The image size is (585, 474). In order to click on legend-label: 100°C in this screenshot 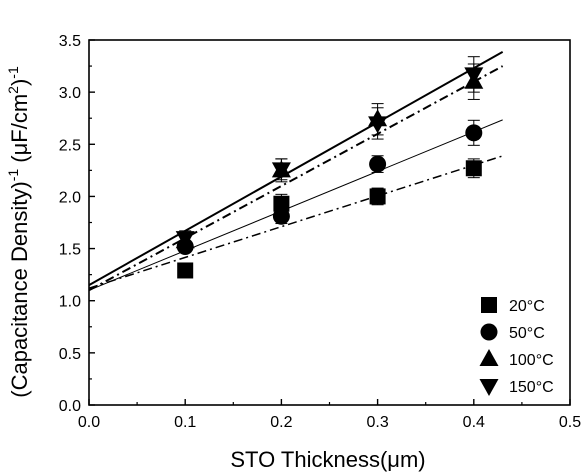, I will do `click(531, 360)`.